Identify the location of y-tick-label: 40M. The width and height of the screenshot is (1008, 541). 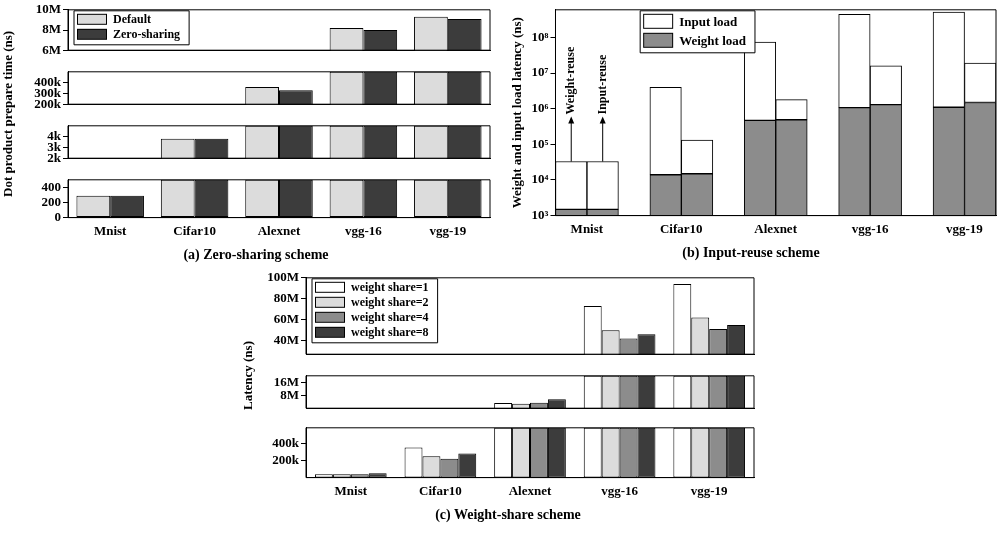
(286, 339).